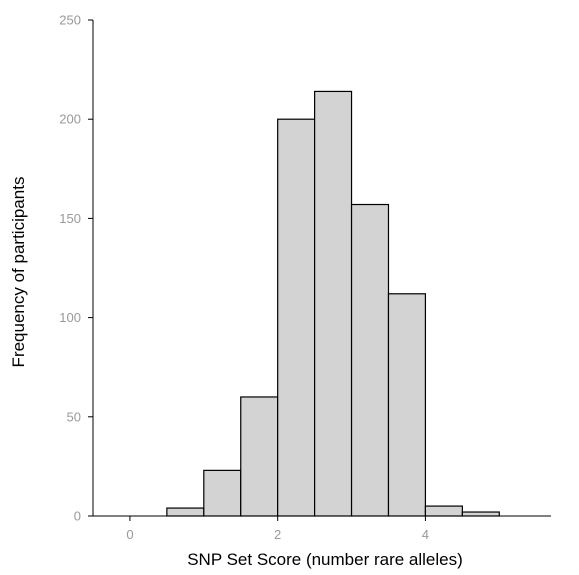  What do you see at coordinates (129, 534) in the screenshot?
I see `x-tick-label: 0` at bounding box center [129, 534].